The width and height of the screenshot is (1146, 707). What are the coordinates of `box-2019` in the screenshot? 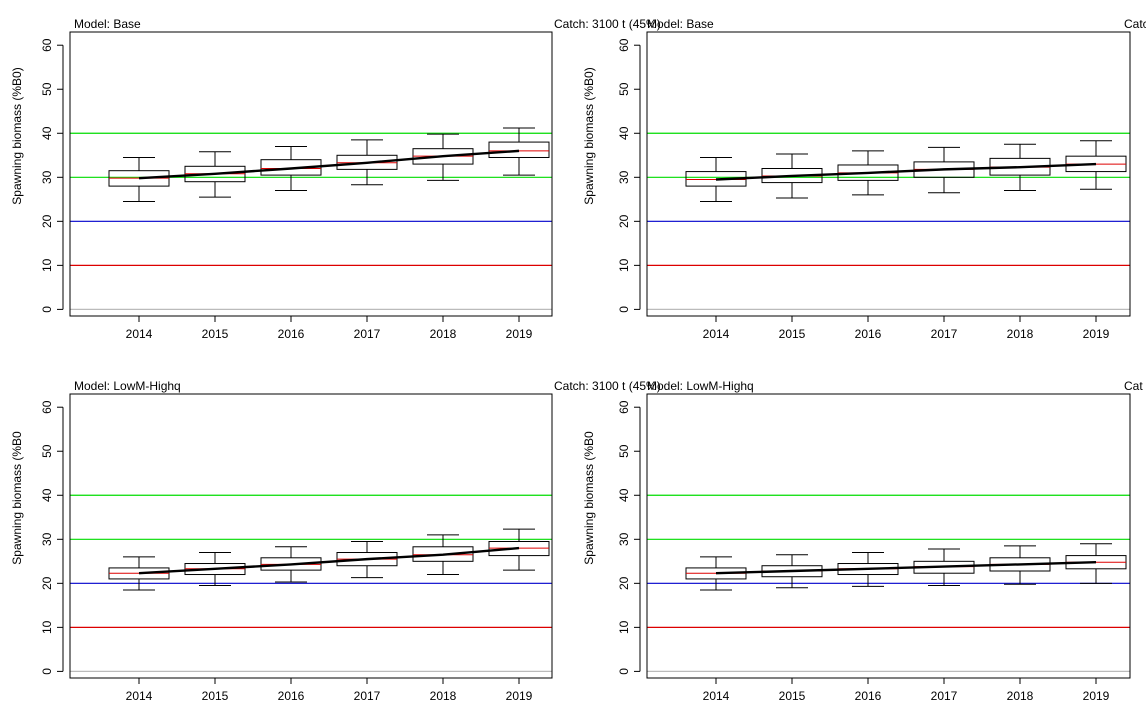 It's located at (519, 149).